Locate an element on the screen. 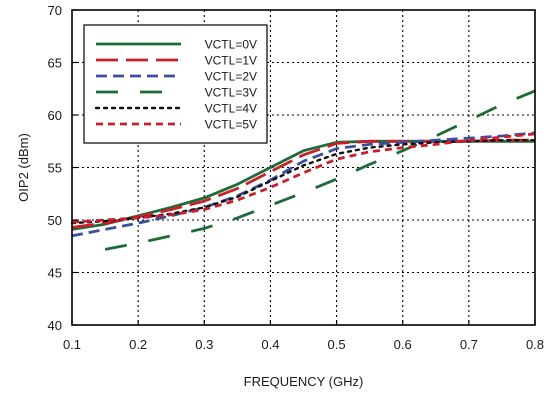 The height and width of the screenshot is (393, 548). legend-label: VCTL=2V is located at coordinates (231, 77).